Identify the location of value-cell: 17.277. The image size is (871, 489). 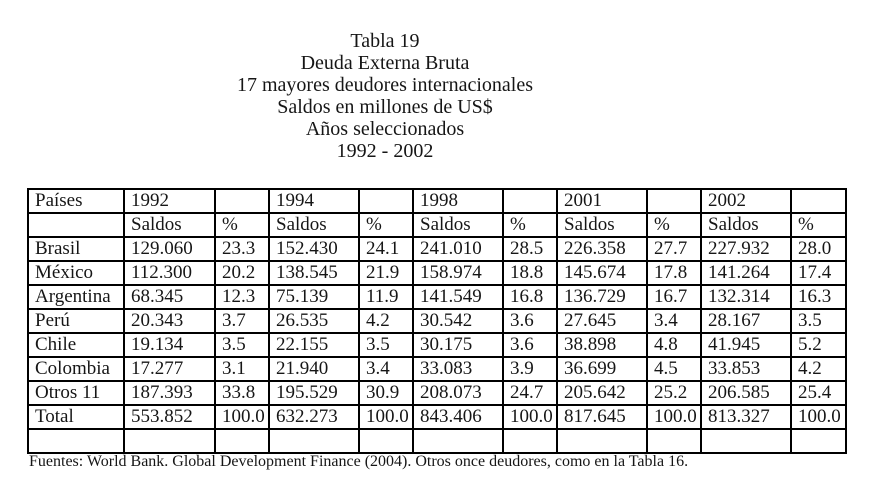
(169, 369).